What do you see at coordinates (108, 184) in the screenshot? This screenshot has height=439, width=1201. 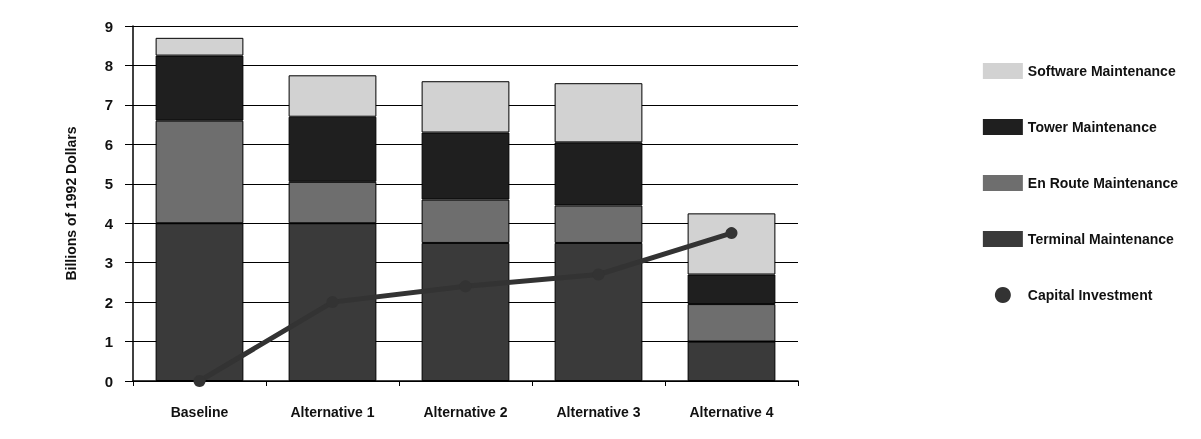 I see `y-tick-label: 5` at bounding box center [108, 184].